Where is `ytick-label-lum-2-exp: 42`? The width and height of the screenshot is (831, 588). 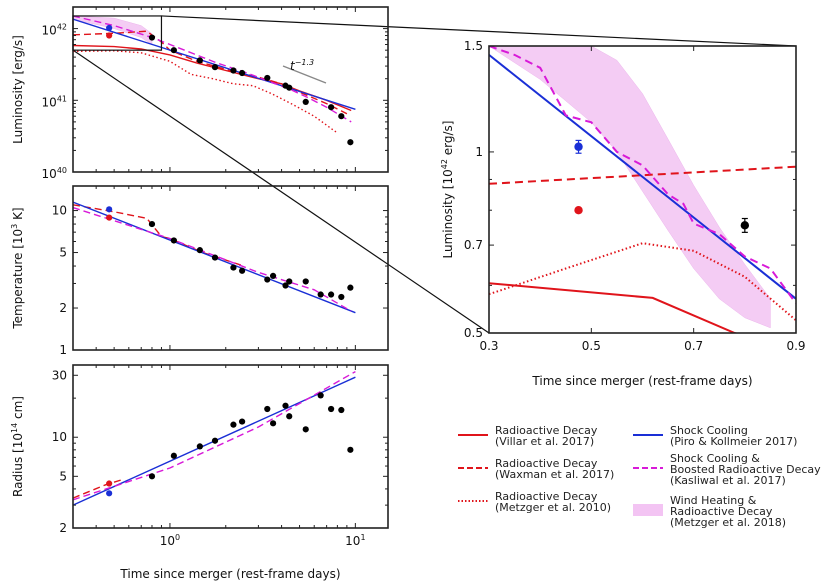 ytick-label-lum-2-exp: 42 is located at coordinates (62, 27).